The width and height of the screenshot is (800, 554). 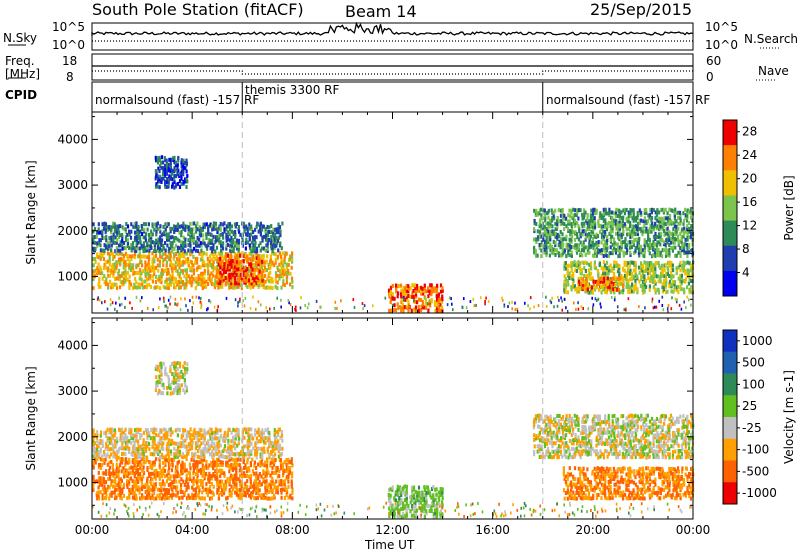 What do you see at coordinates (392, 67) in the screenshot?
I see `freq-panel` at bounding box center [392, 67].